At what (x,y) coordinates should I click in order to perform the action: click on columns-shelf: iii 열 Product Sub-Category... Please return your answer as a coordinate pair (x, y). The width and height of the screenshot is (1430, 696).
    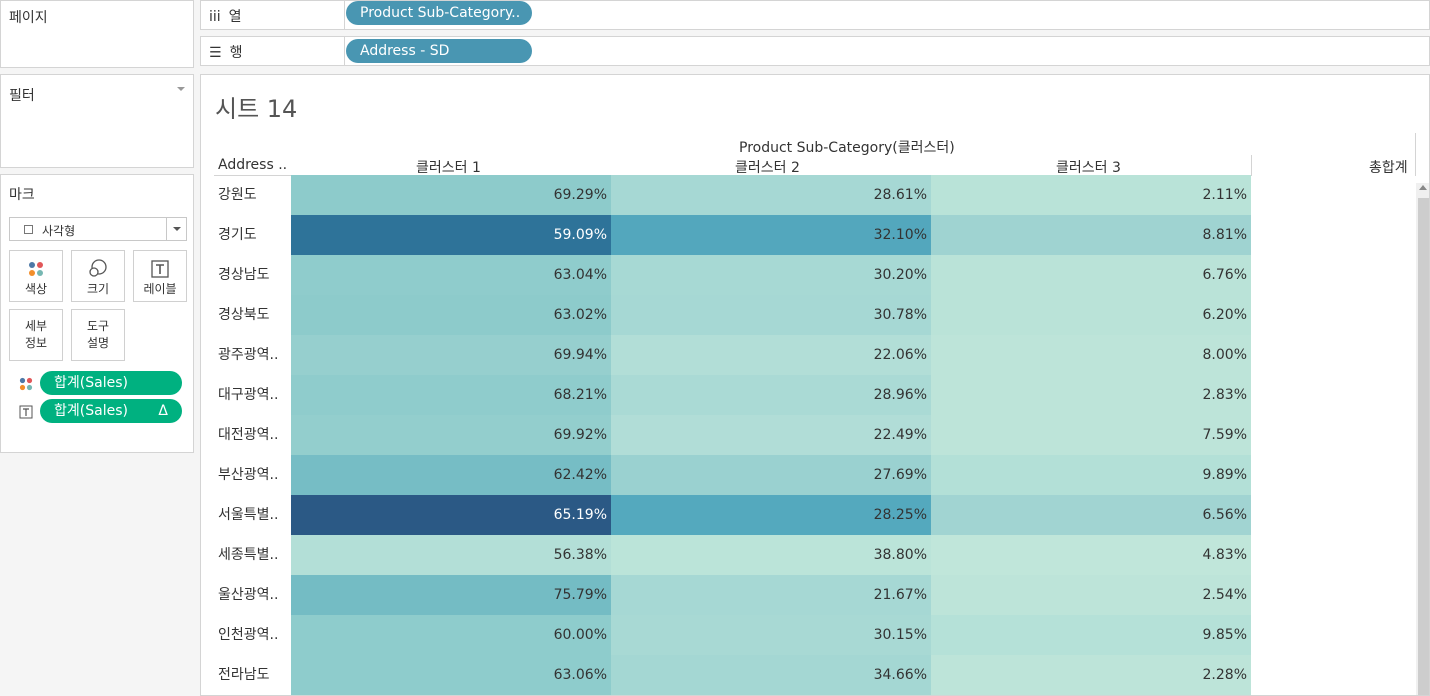
    Looking at the image, I should click on (815, 15).